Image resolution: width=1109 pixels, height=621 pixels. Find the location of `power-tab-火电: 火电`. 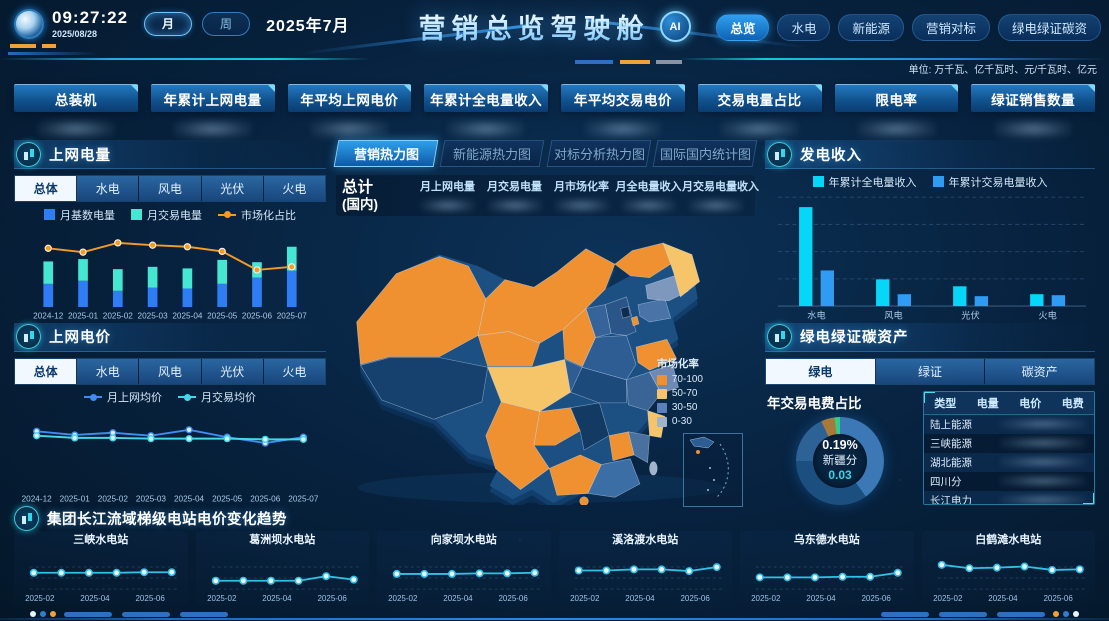

power-tab-火电: 火电 is located at coordinates (294, 188).